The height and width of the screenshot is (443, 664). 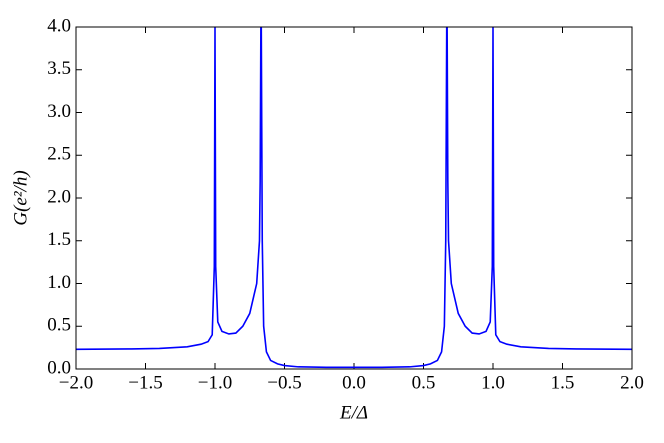 I want to click on y-tick-label: 2.0, so click(x=59, y=196).